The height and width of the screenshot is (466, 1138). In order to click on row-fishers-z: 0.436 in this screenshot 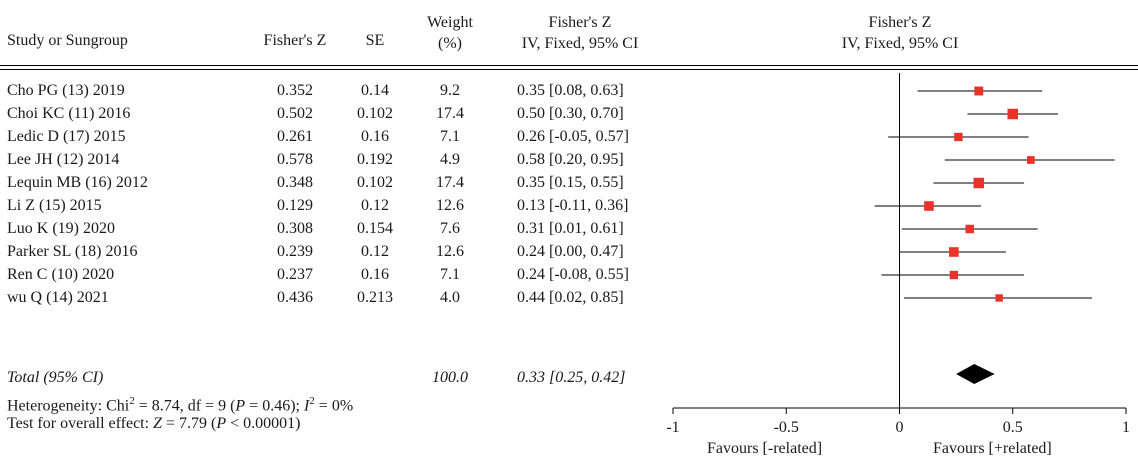, I will do `click(295, 297)`.